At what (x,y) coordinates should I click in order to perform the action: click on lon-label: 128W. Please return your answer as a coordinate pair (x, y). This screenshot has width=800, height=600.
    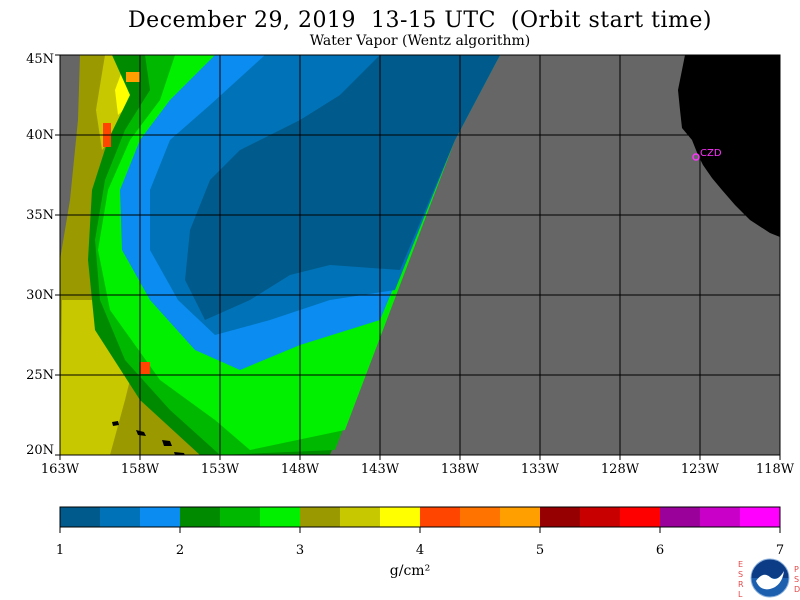
    Looking at the image, I should click on (620, 469).